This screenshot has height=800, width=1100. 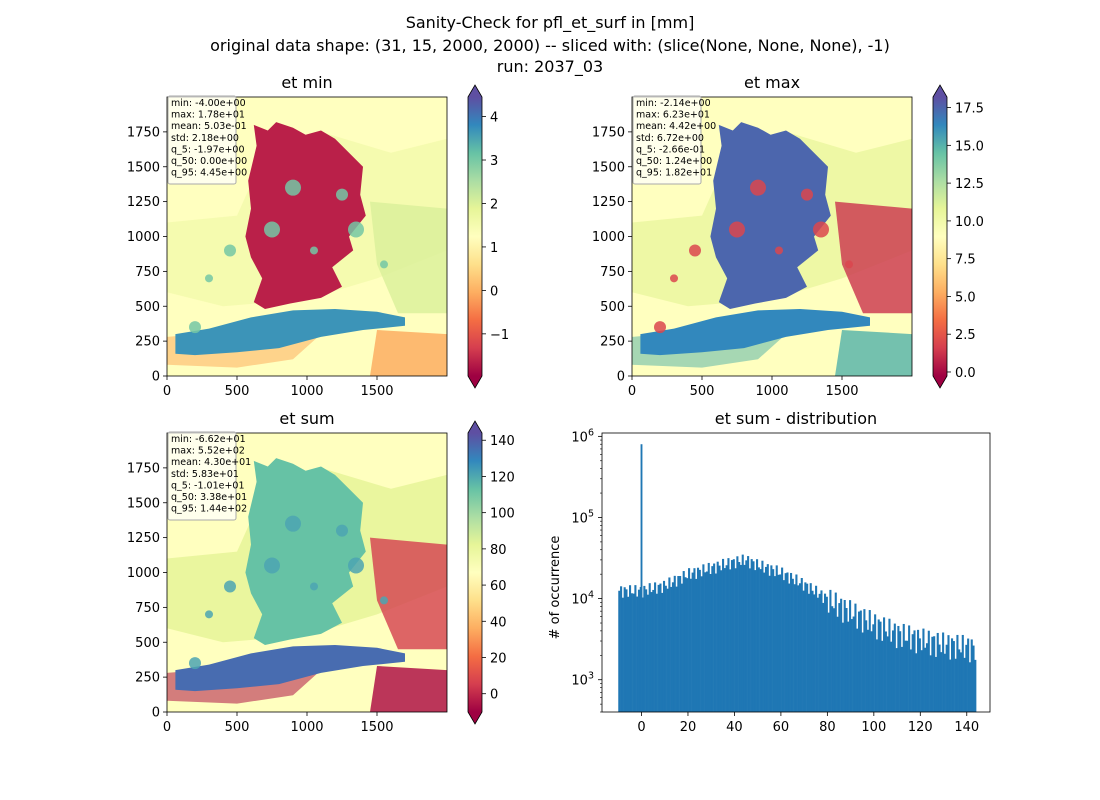 What do you see at coordinates (498, 586) in the screenshot?
I see `colorbar-tick-label: 60` at bounding box center [498, 586].